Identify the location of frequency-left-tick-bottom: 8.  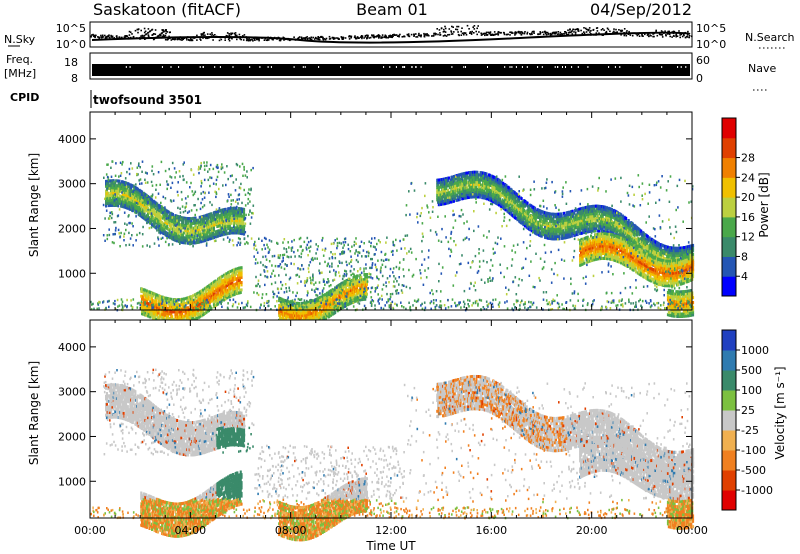
(74, 78).